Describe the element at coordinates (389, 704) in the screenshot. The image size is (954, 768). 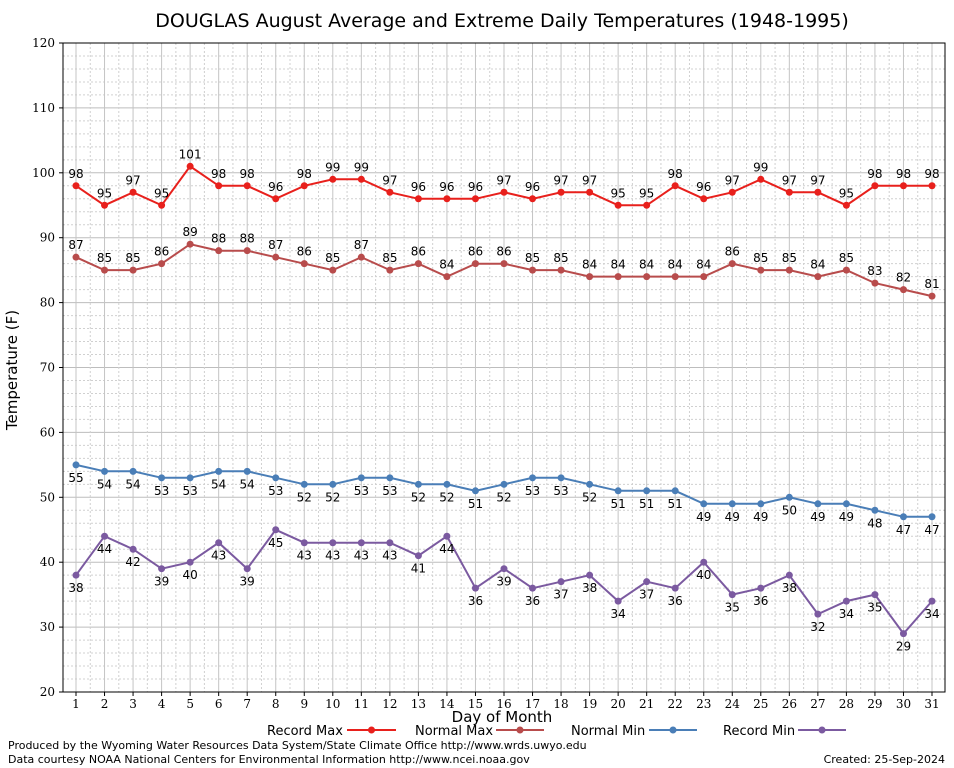
I see `x-tick-label: 12` at that location.